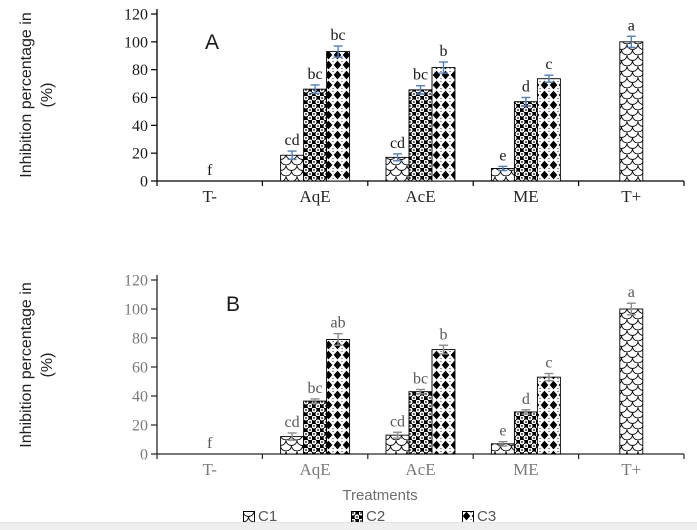 Image resolution: width=697 pixels, height=530 pixels. What do you see at coordinates (380, 495) in the screenshot?
I see `x-axis-title: Treatments` at bounding box center [380, 495].